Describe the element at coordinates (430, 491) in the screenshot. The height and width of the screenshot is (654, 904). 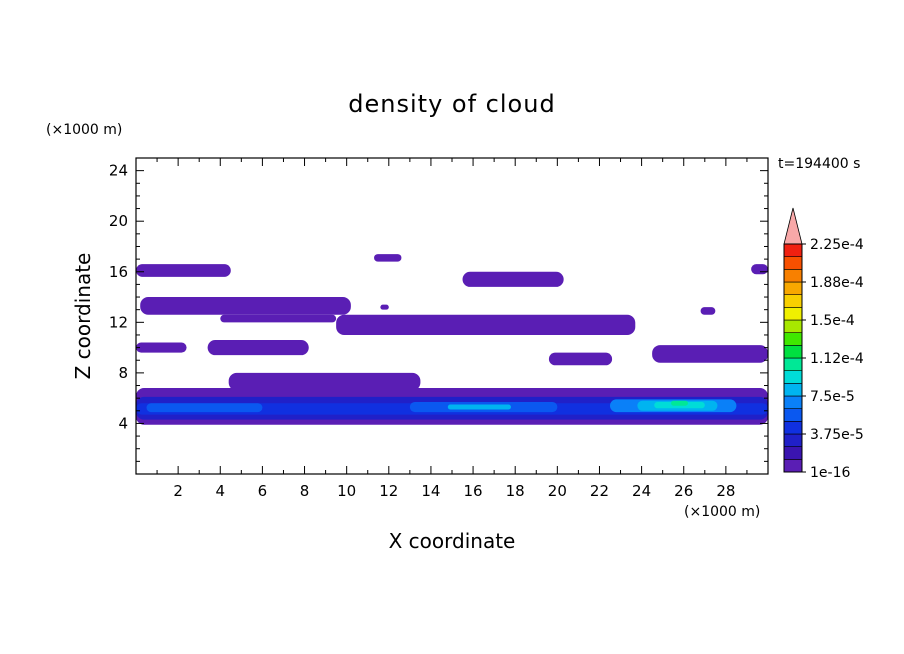
I see `x-tick-label: 14` at that location.